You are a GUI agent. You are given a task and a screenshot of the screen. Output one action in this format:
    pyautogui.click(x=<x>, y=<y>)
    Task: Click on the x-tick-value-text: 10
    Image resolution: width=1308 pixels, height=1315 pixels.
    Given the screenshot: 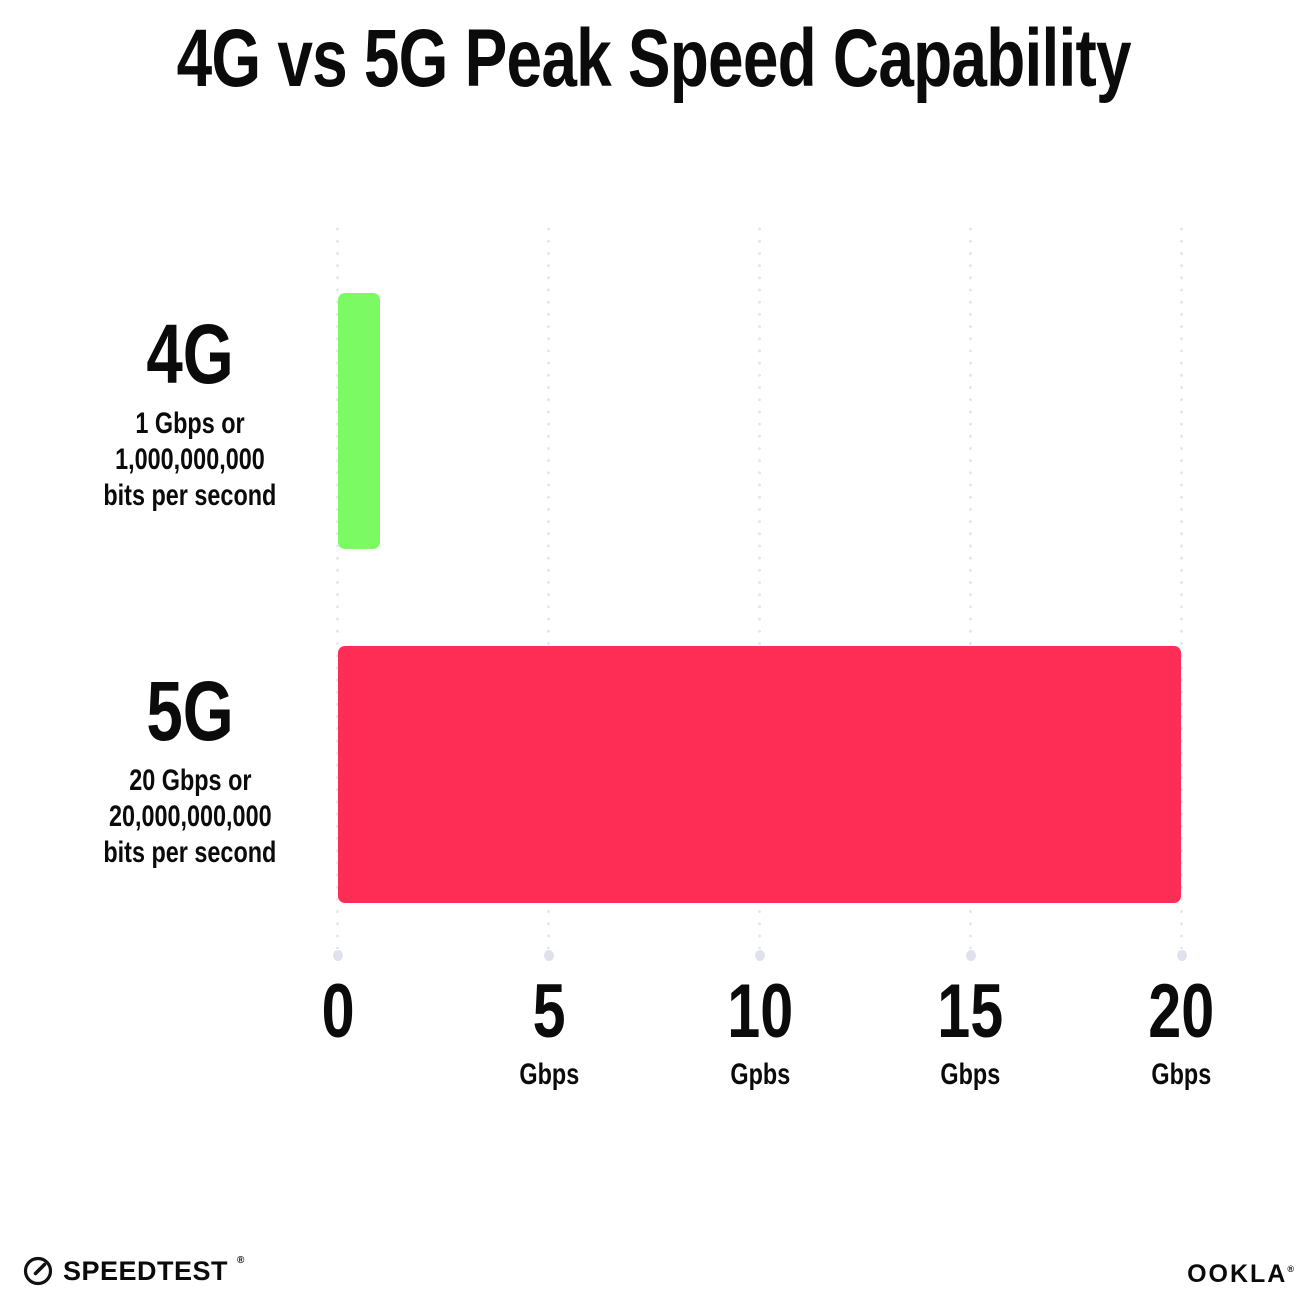 What is the action you would take?
    pyautogui.click(x=760, y=1011)
    